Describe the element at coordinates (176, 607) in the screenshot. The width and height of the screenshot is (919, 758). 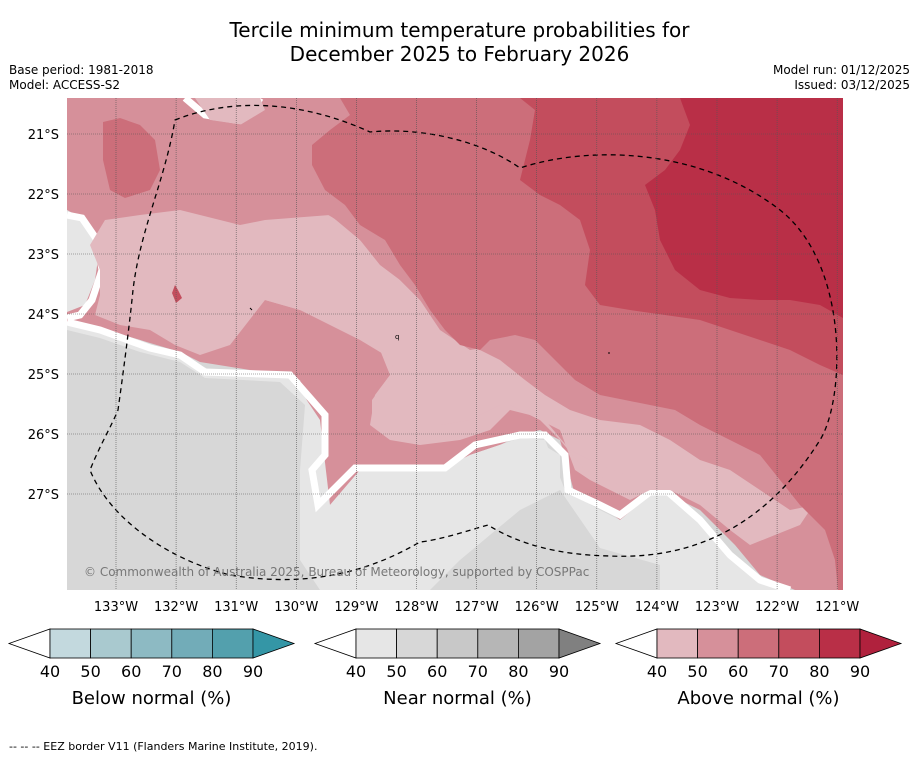
I see `lon-tick-label: 132°W` at that location.